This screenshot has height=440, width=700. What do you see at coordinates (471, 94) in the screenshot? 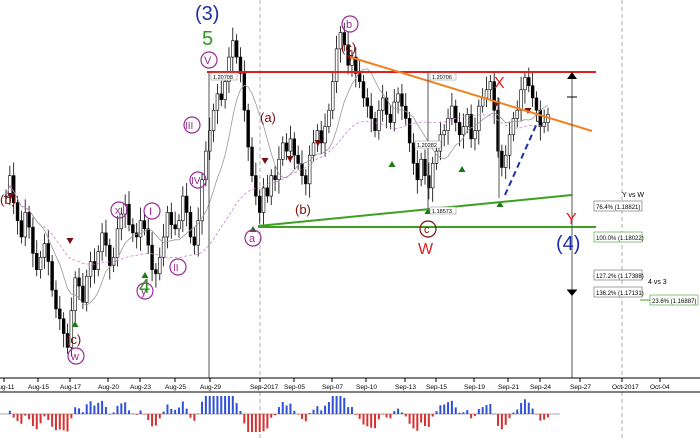
I see `orange-trendline` at bounding box center [471, 94].